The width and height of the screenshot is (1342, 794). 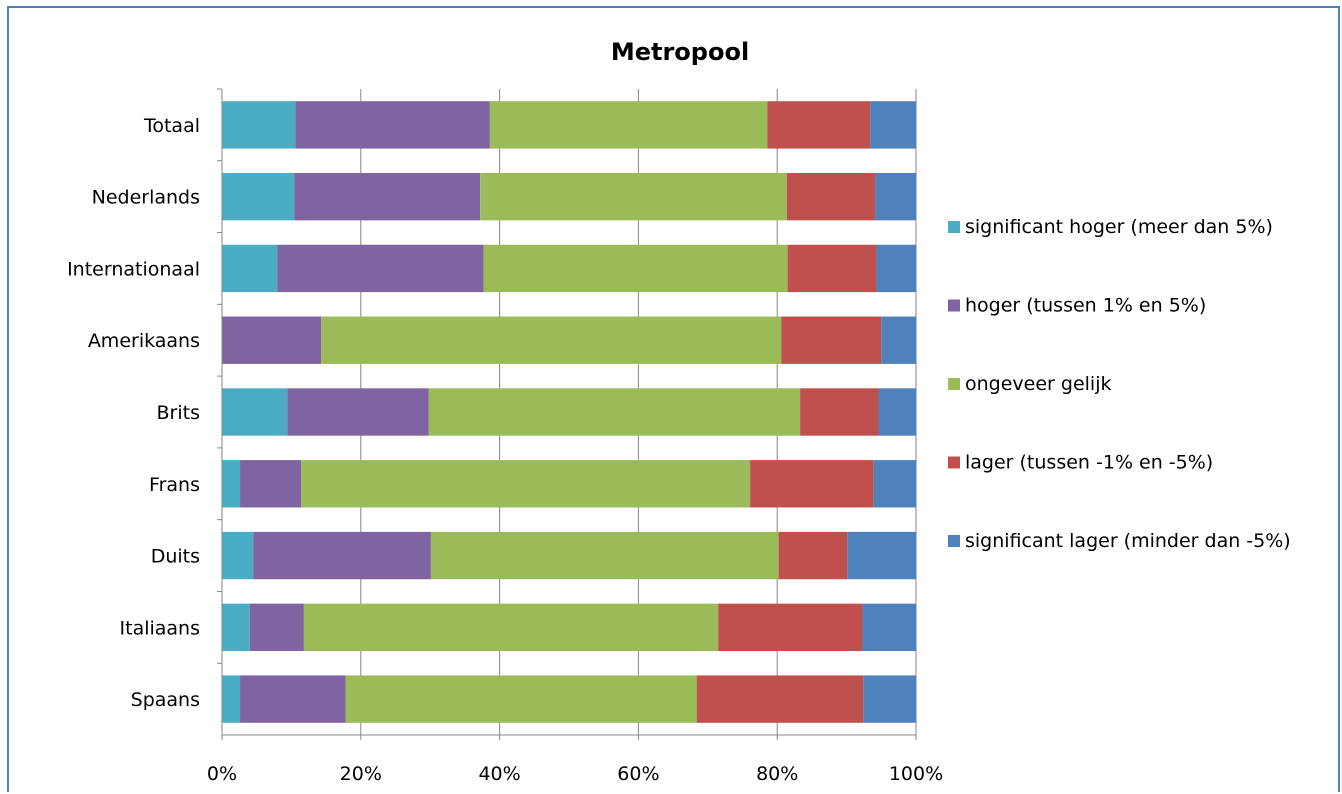 I want to click on legend-label: significant hoger (meer dan 5%), so click(x=1119, y=227).